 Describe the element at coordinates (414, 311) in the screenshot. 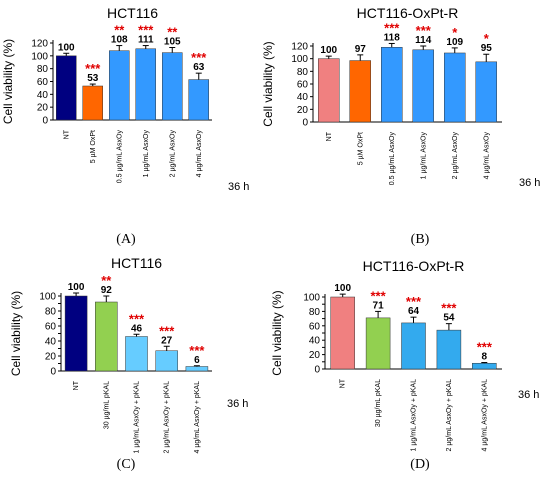

I see `data-label: 64` at that location.